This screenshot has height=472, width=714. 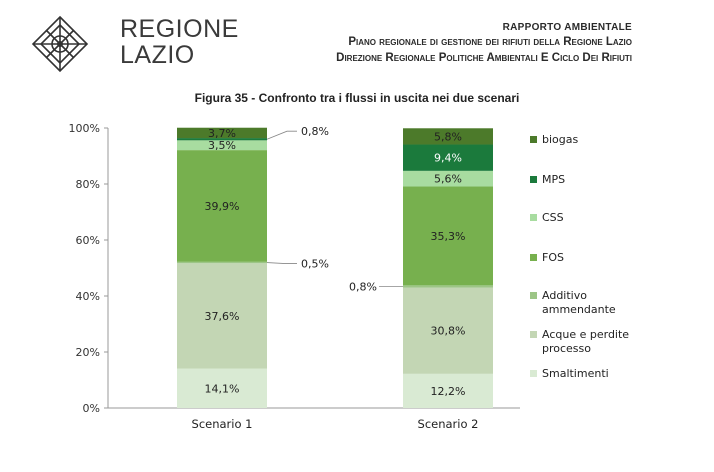 I want to click on y-tick-label: 0%, so click(x=91, y=408).